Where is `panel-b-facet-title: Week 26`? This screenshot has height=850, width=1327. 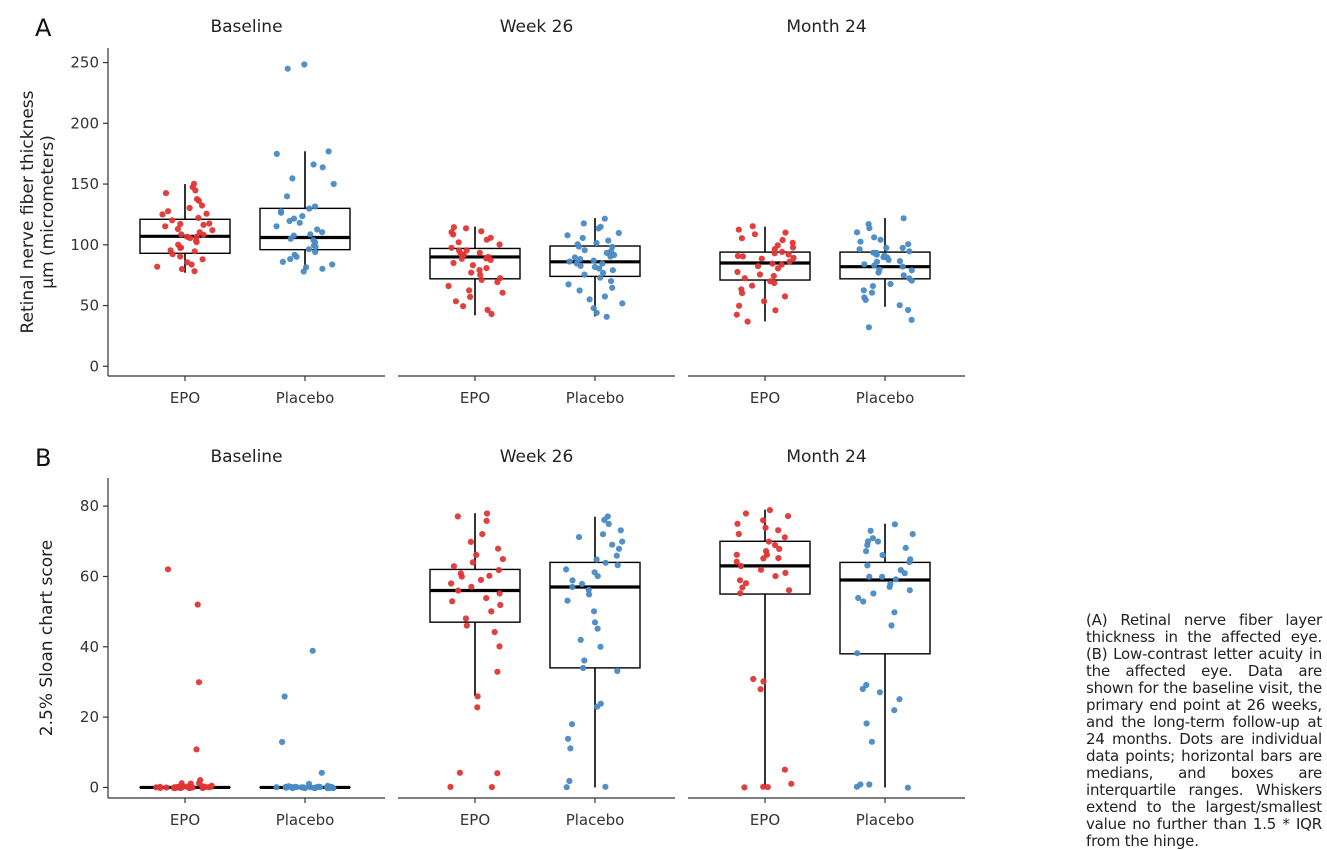 panel-b-facet-title: Week 26 is located at coordinates (537, 457).